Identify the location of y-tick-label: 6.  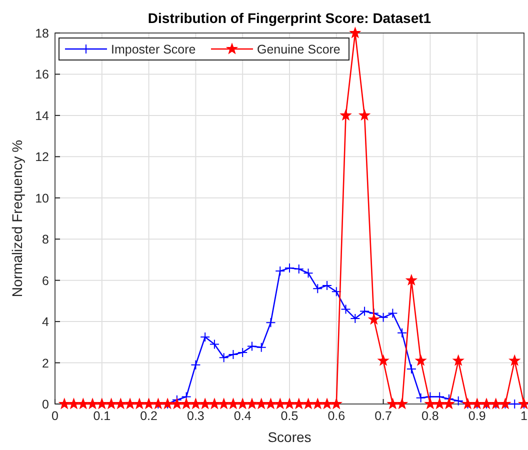
(46, 281).